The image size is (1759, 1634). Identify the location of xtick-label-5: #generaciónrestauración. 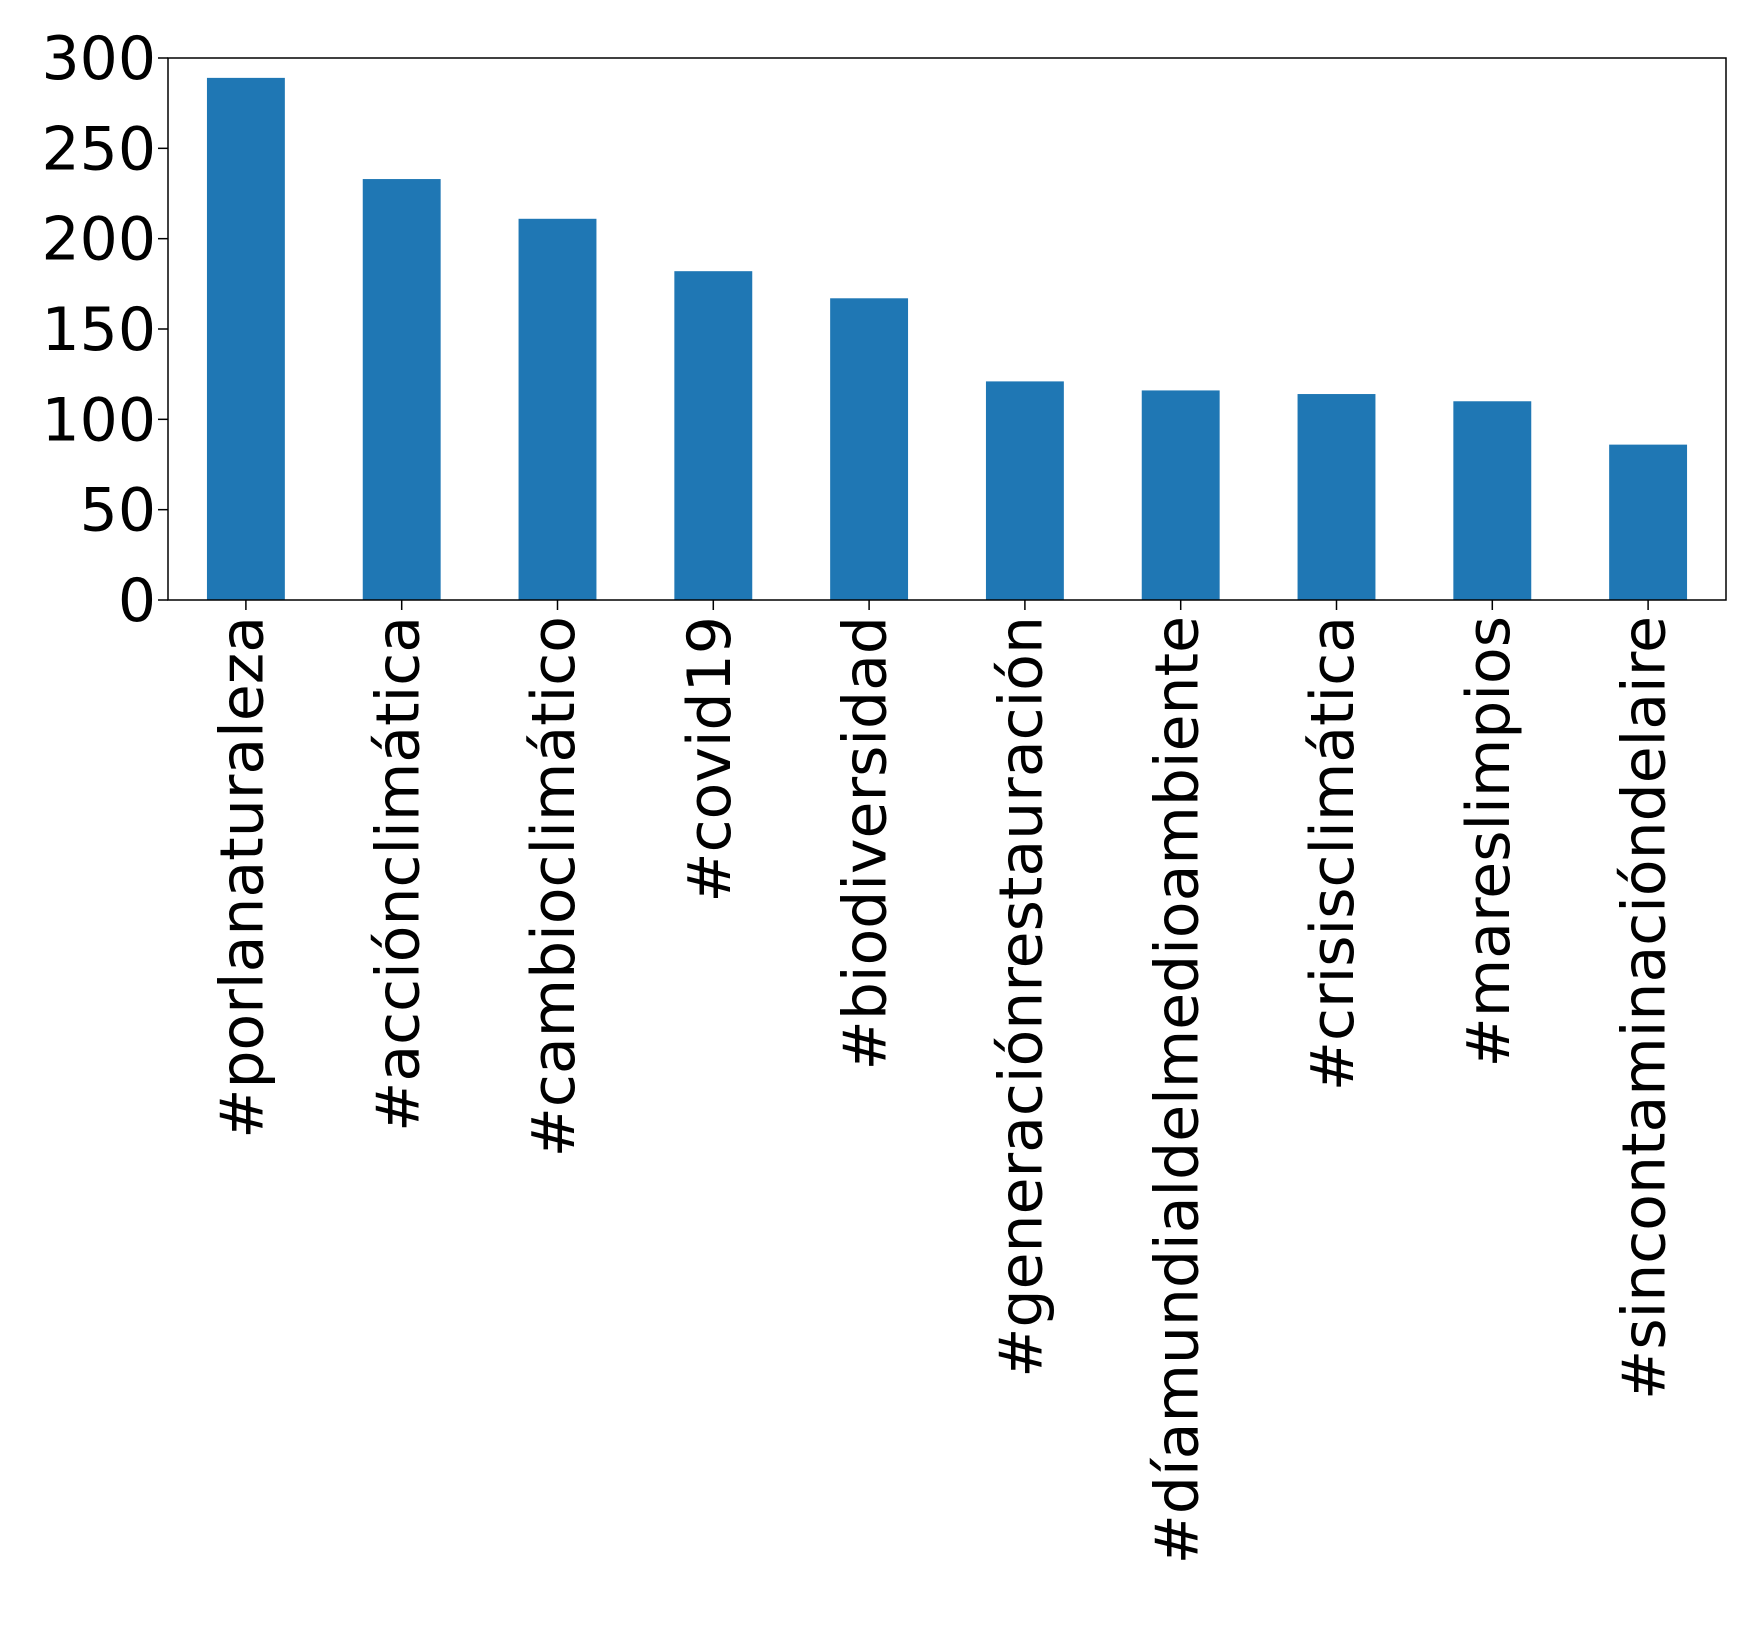
(1021, 997).